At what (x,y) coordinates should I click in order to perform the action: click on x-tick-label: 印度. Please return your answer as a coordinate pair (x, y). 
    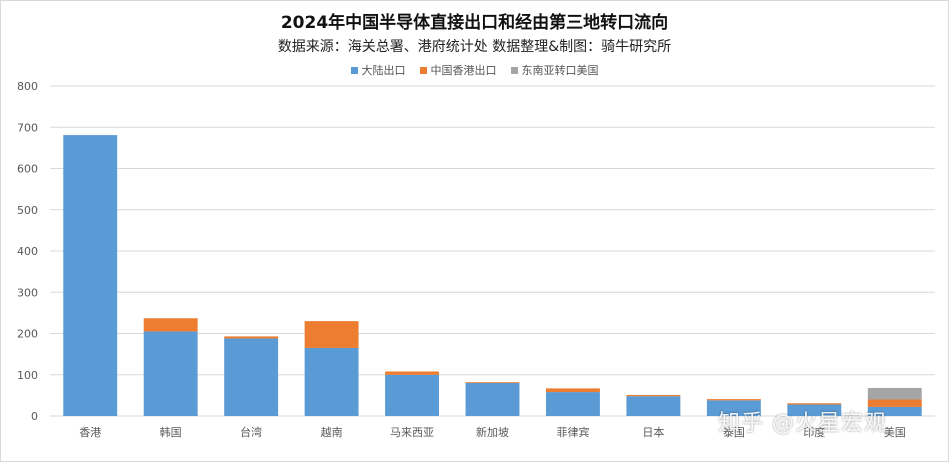
    Looking at the image, I should click on (814, 432).